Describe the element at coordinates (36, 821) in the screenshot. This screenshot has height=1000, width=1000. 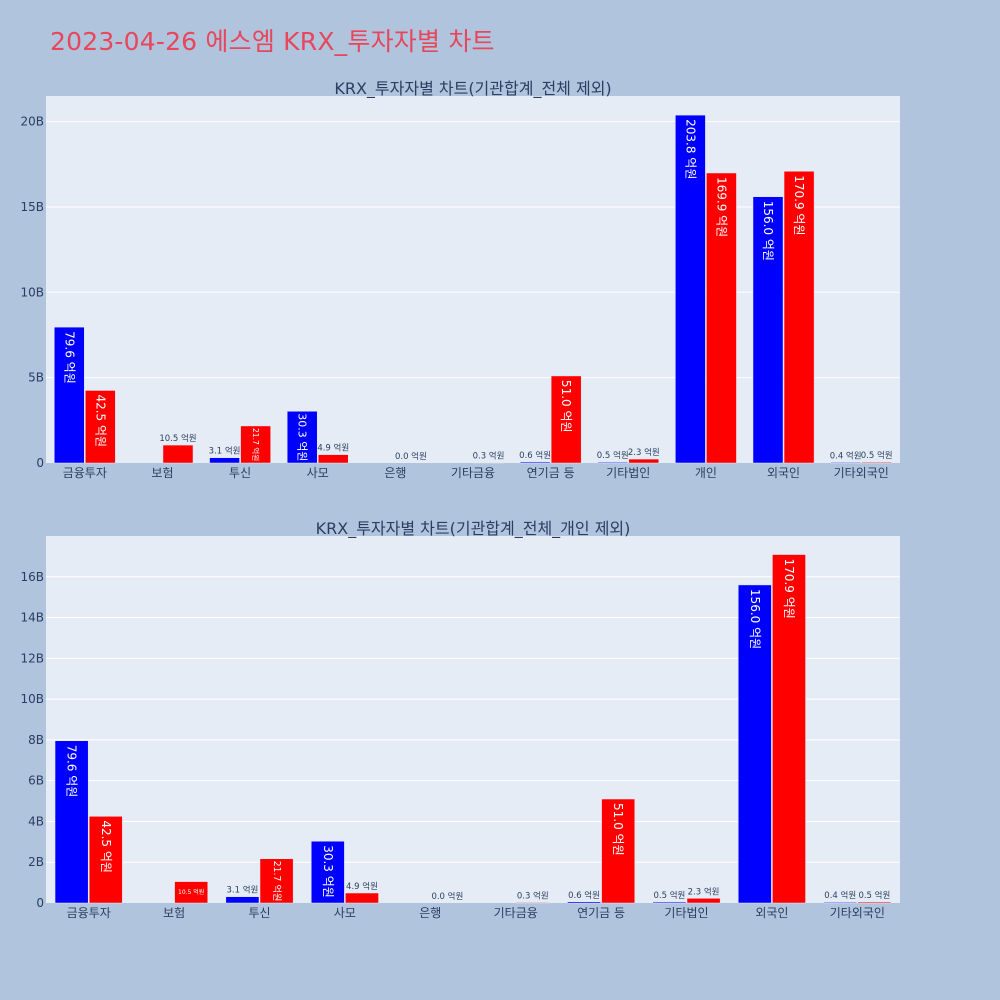
I see `y-tick-label: 4B` at that location.